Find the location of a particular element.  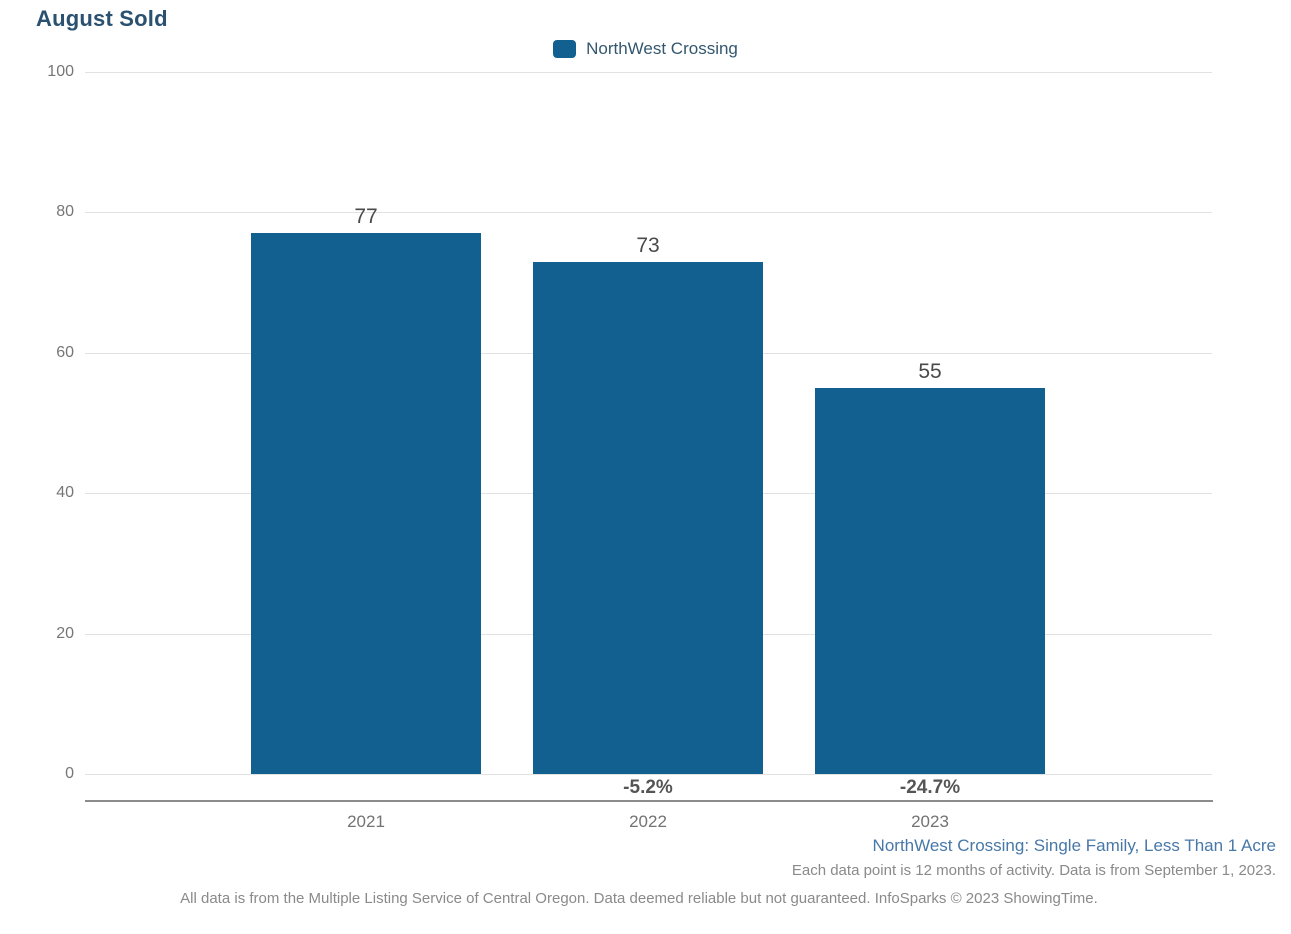

legend-label: NorthWest Crossing is located at coordinates (662, 48).